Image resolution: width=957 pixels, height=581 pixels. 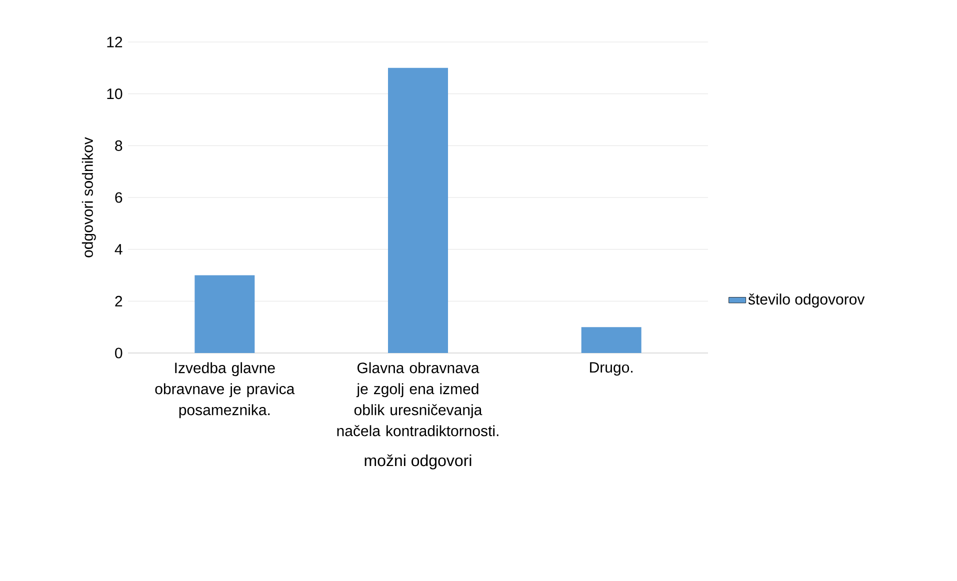 What do you see at coordinates (89, 197) in the screenshot?
I see `y-axis-title: odgovori sodnikov` at bounding box center [89, 197].